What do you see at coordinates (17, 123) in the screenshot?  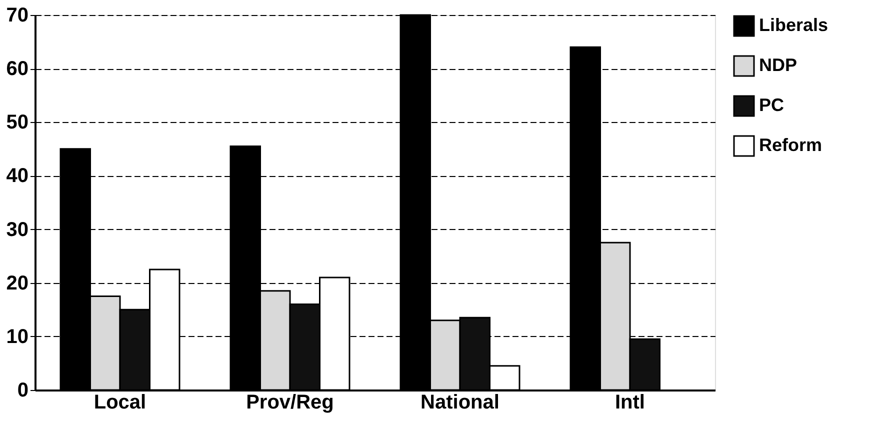 I see `y-tick-label: 50` at bounding box center [17, 123].